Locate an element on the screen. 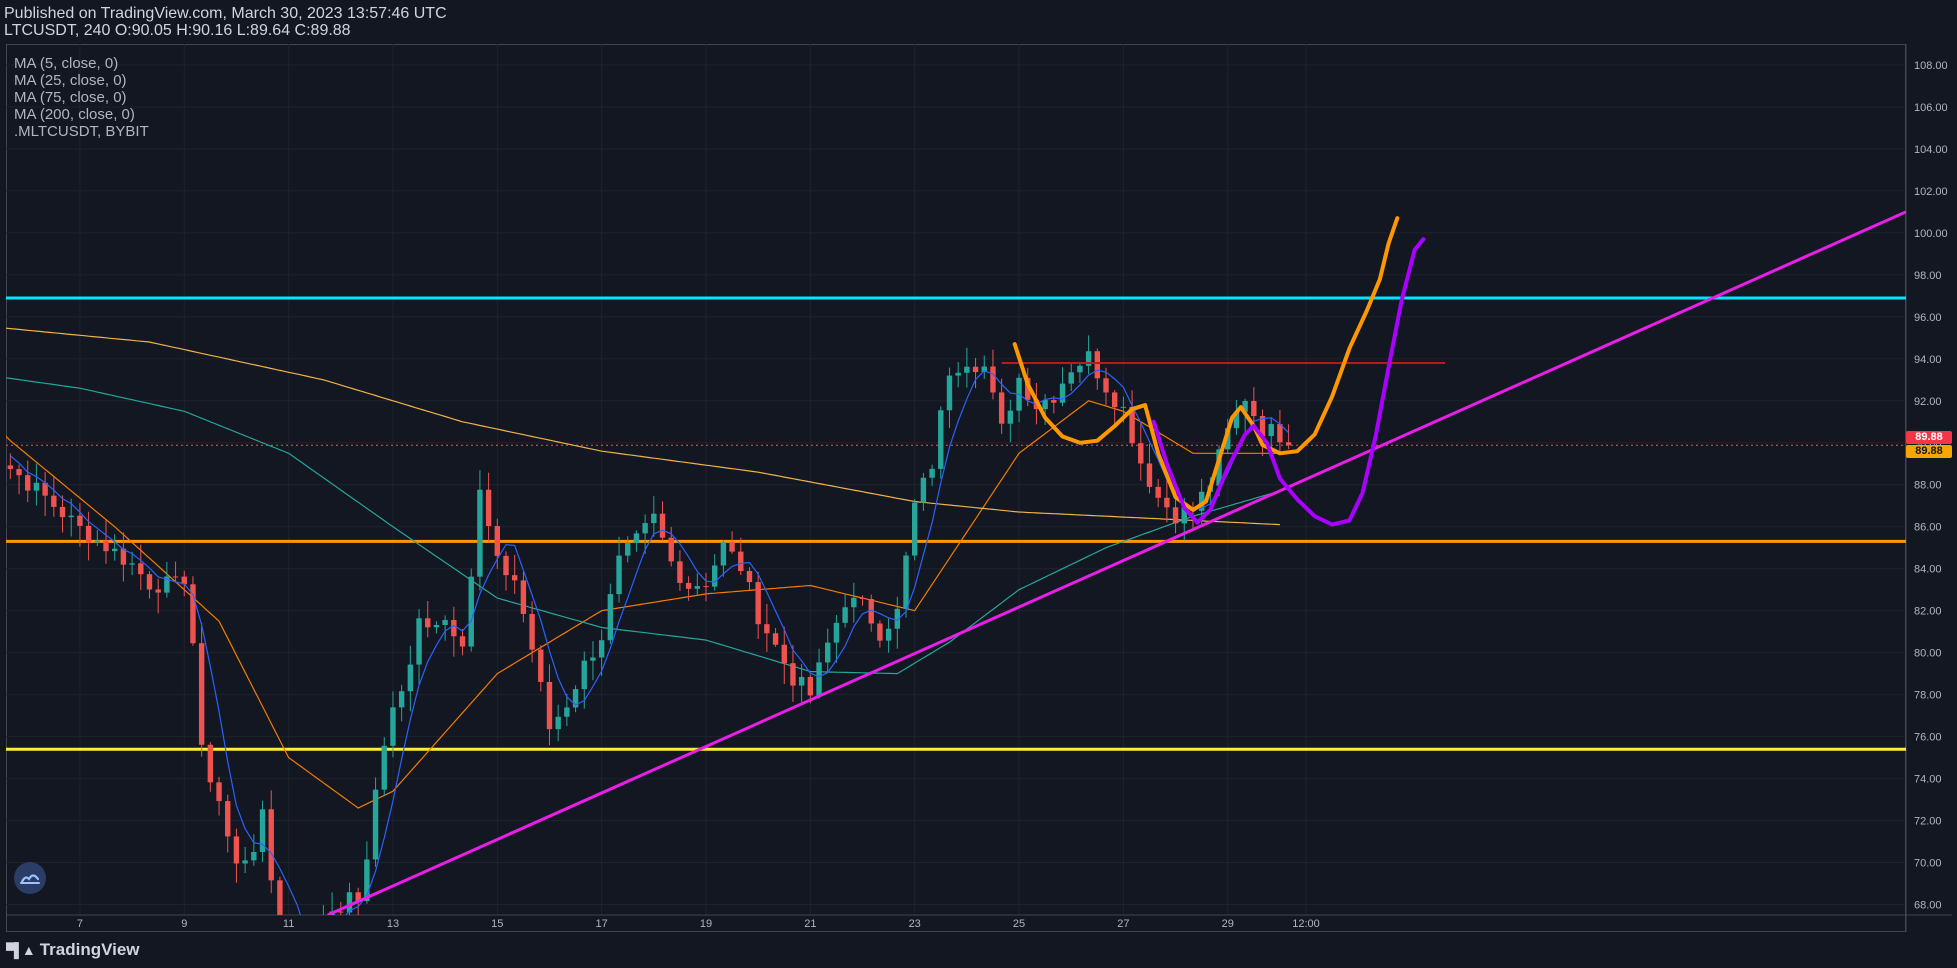  x-tick-label: 23 is located at coordinates (915, 924).